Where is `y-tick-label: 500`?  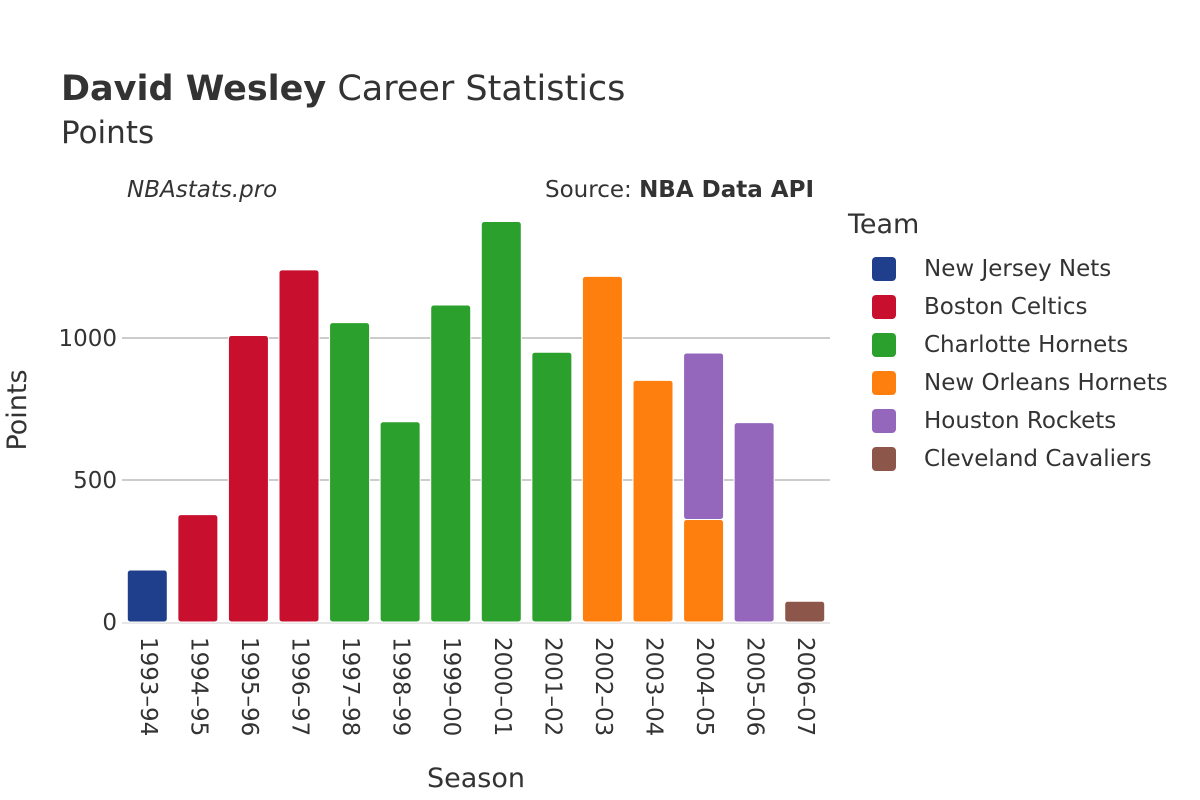
y-tick-label: 500 is located at coordinates (95, 481).